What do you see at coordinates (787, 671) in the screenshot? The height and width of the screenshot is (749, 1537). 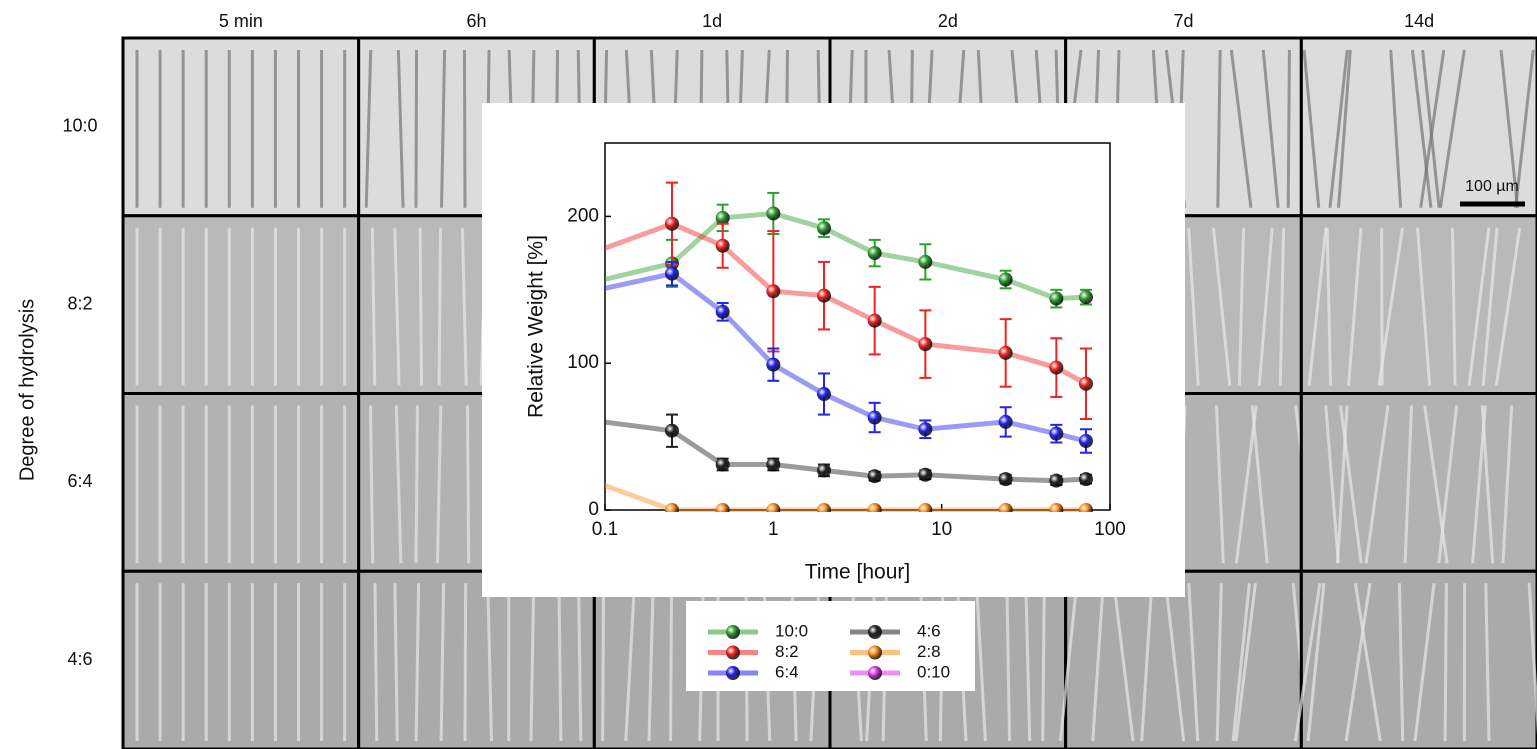 I see `legend-label: 6:4` at bounding box center [787, 671].